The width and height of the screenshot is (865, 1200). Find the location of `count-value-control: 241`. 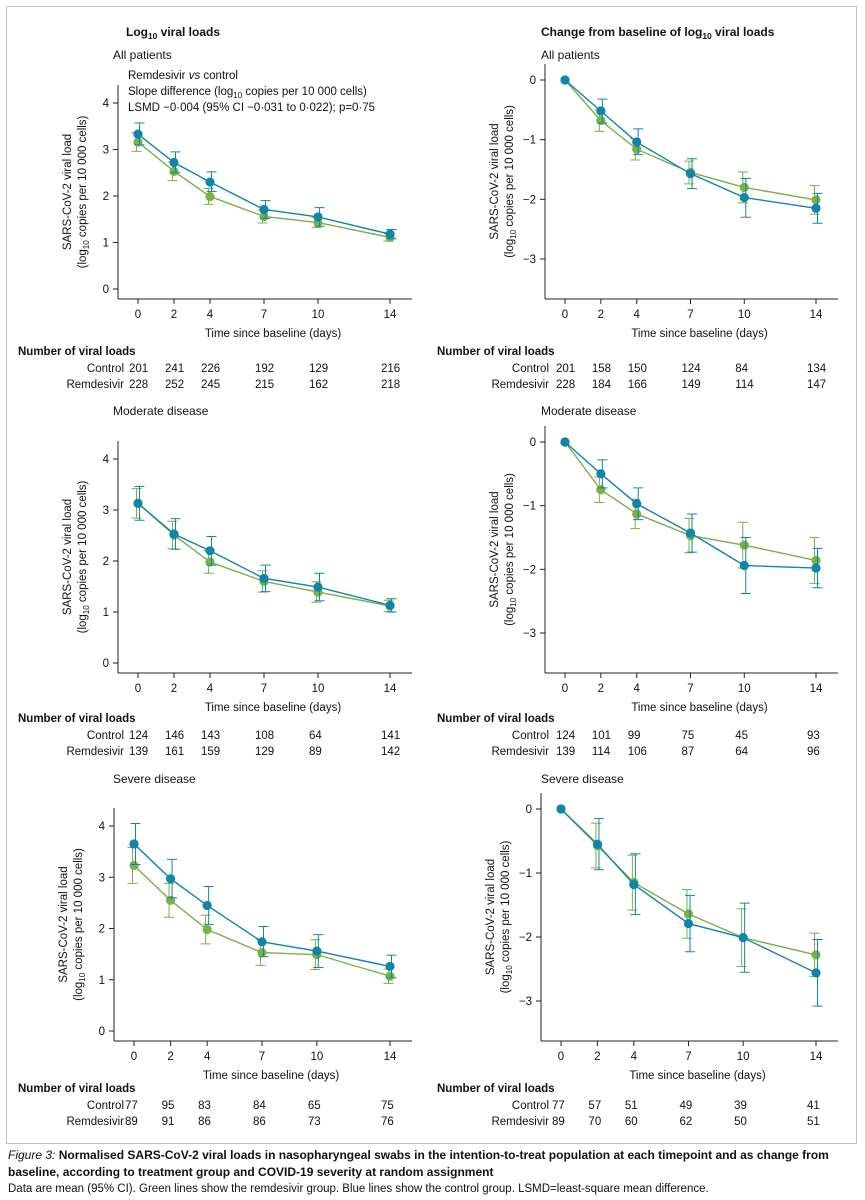

count-value-control: 241 is located at coordinates (175, 369).